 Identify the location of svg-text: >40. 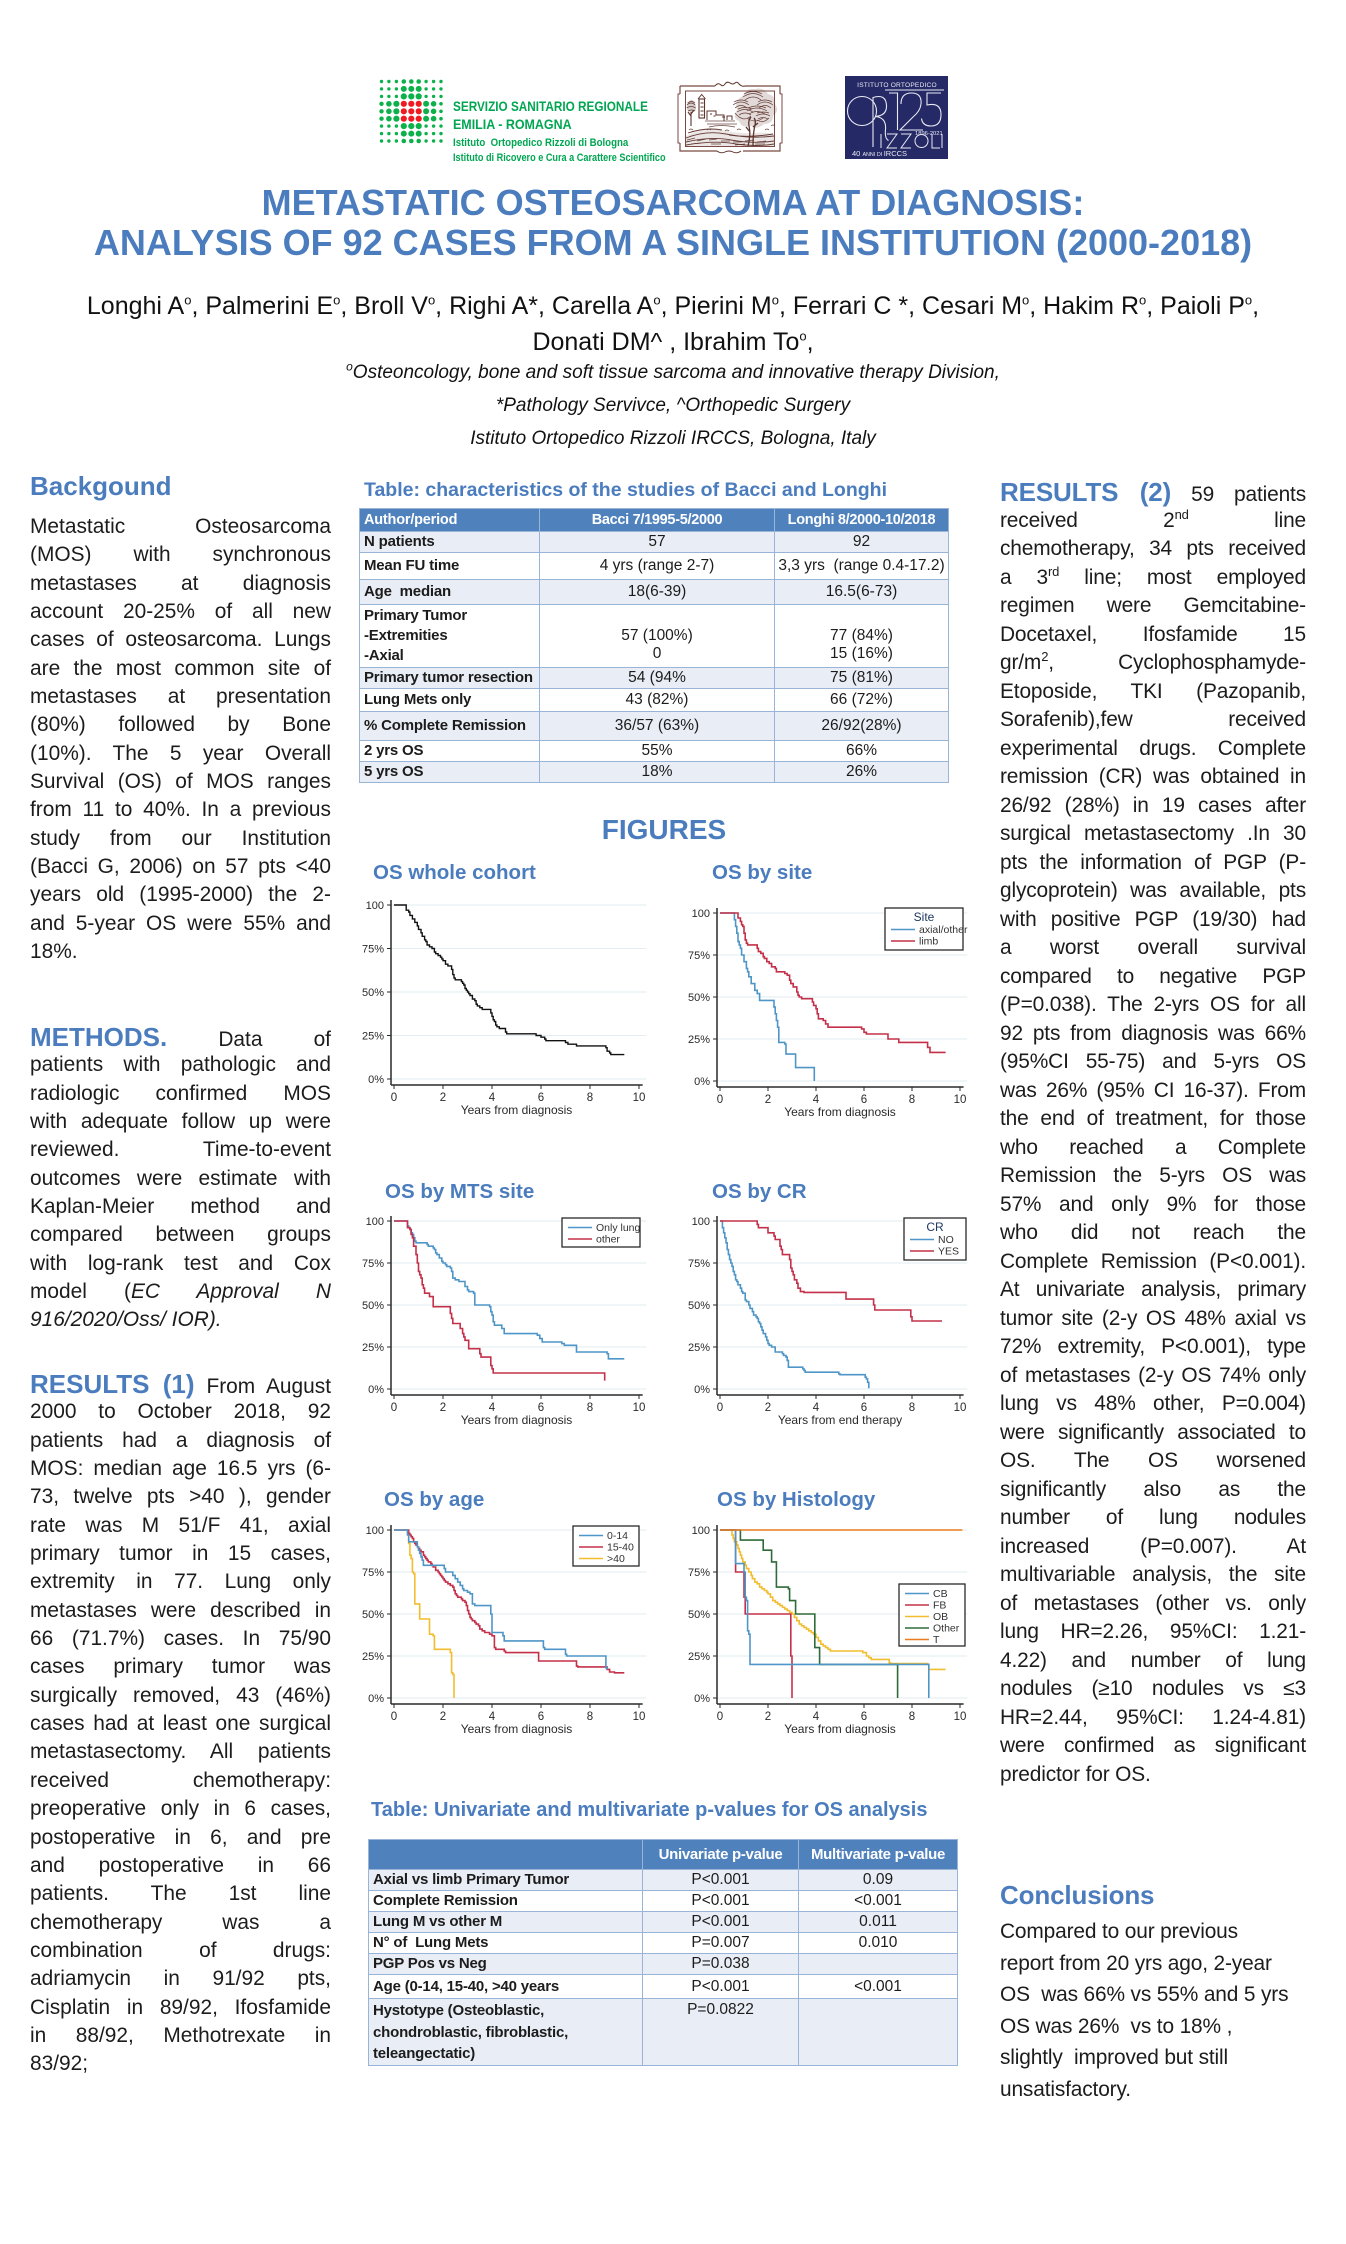
(616, 1559).